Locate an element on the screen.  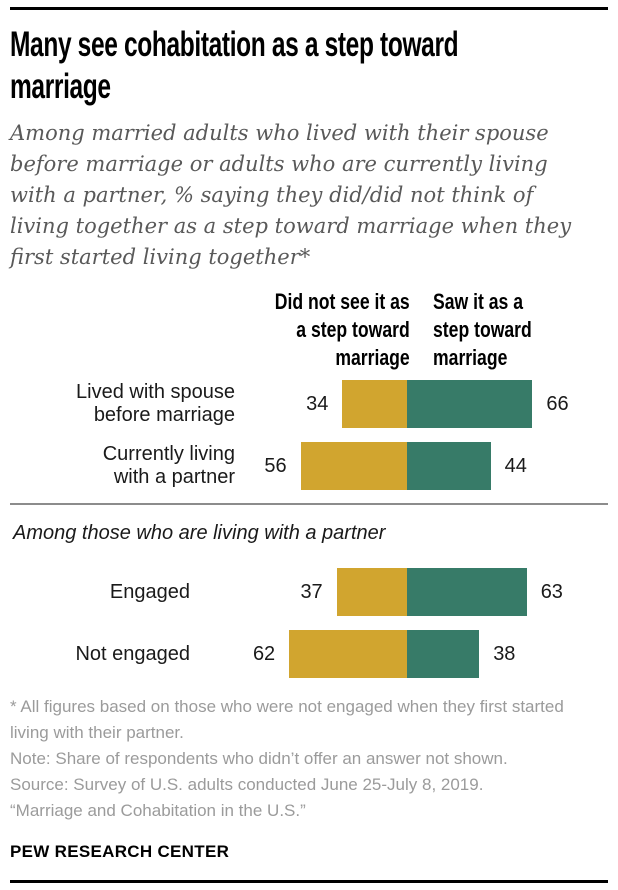
source-line-2: “Marriage and Cohabitation in the U.S.” is located at coordinates (158, 810).